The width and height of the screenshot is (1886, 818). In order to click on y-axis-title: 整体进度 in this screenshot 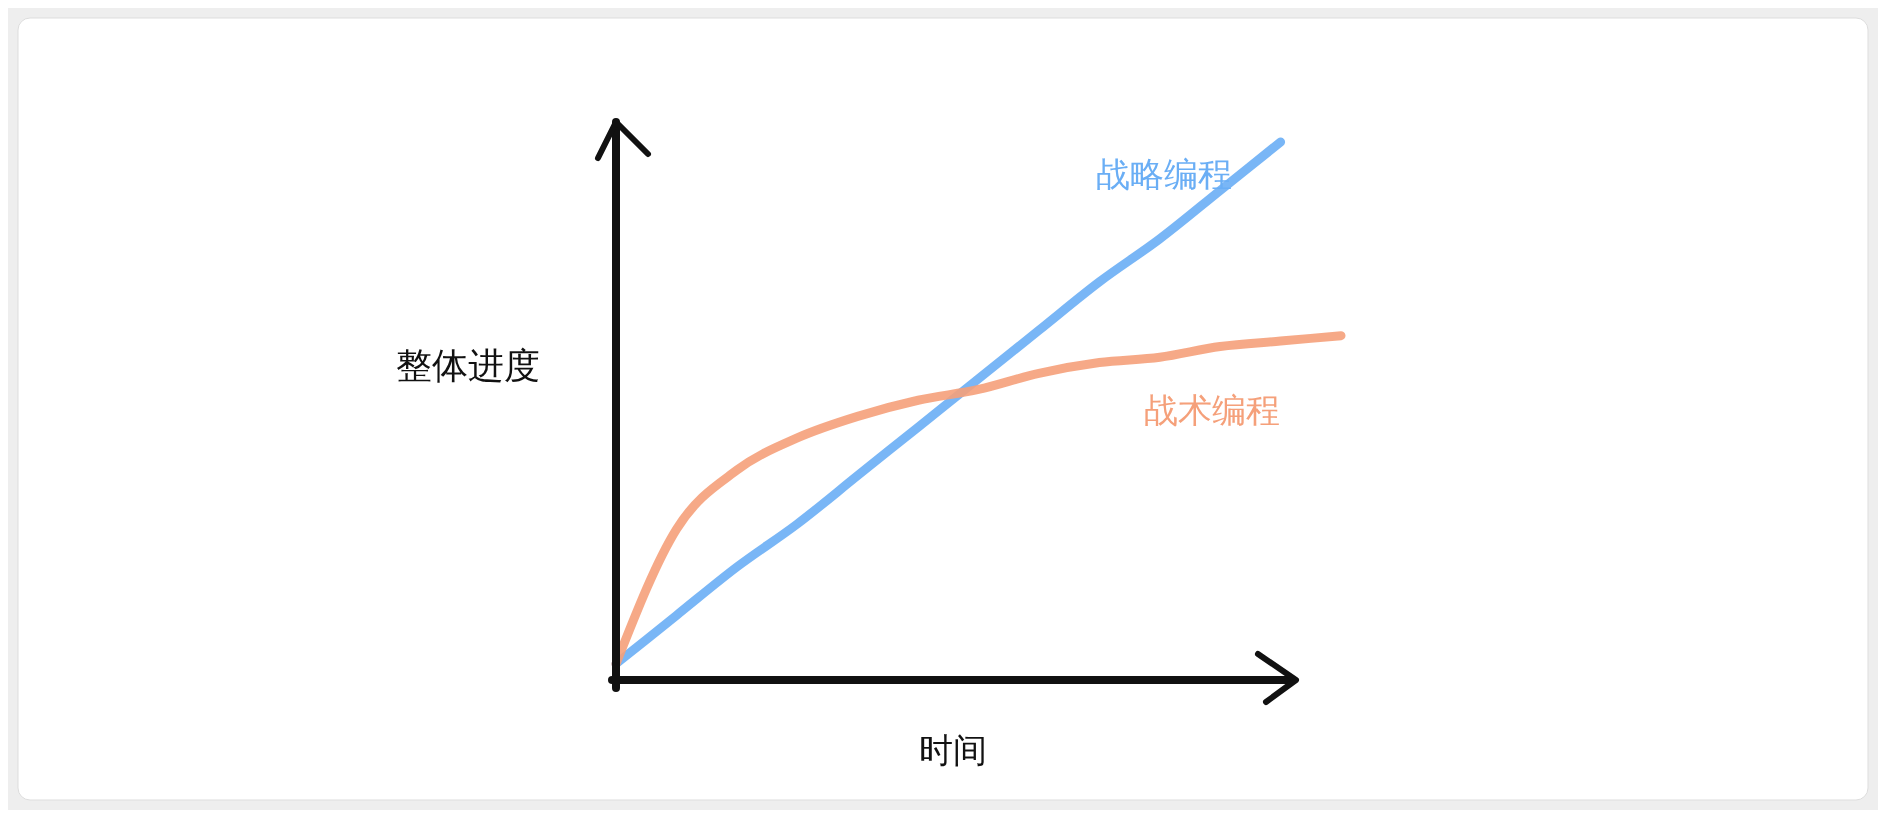, I will do `click(468, 365)`.